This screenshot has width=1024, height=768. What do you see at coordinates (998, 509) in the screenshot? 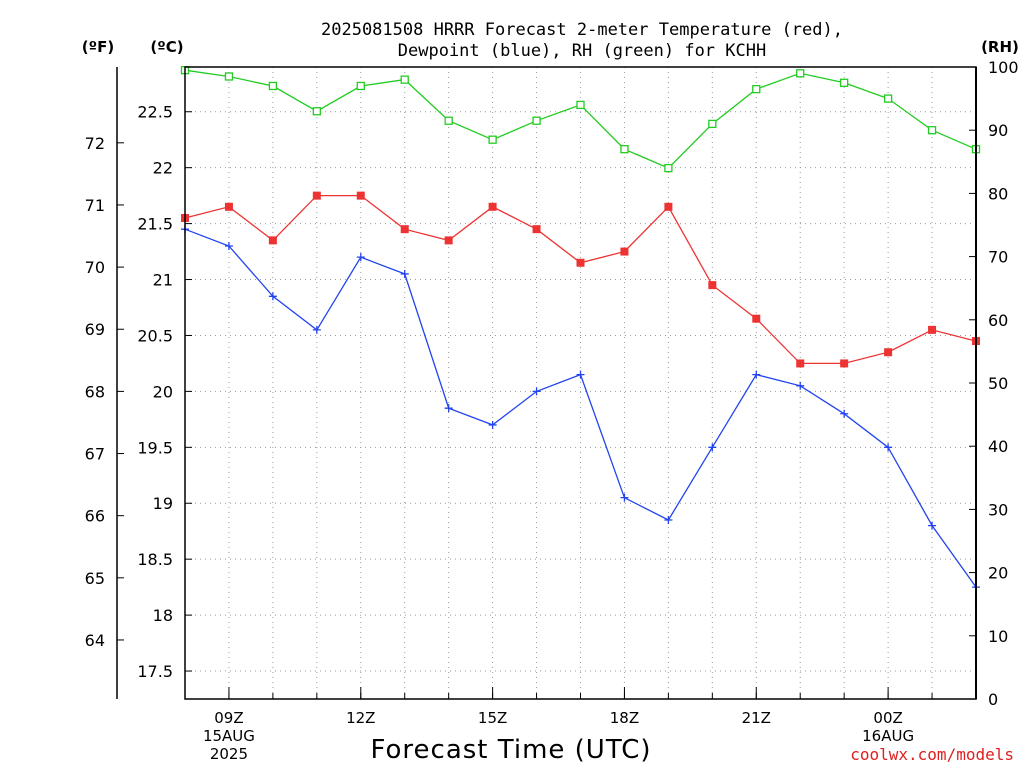
I see `rh-tick-label: 30` at bounding box center [998, 509].